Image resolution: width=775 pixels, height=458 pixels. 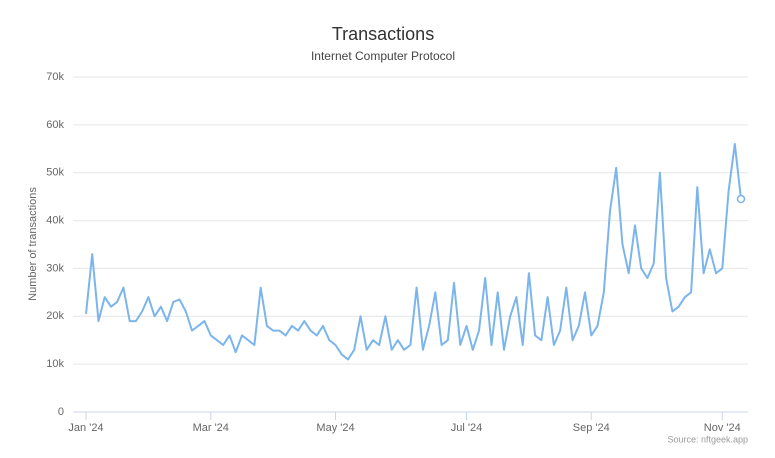 What do you see at coordinates (55, 316) in the screenshot?
I see `y-tick-label: 20k` at bounding box center [55, 316].